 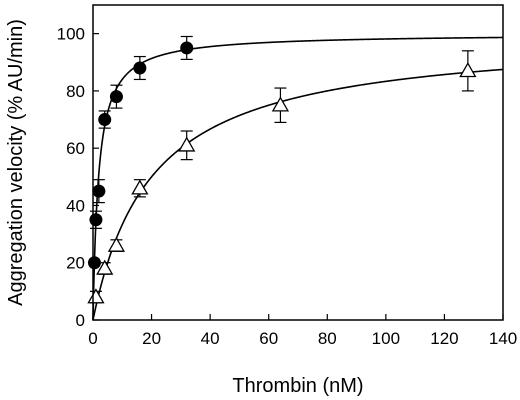 What do you see at coordinates (92, 338) in the screenshot?
I see `x-tick-label: 0` at bounding box center [92, 338].